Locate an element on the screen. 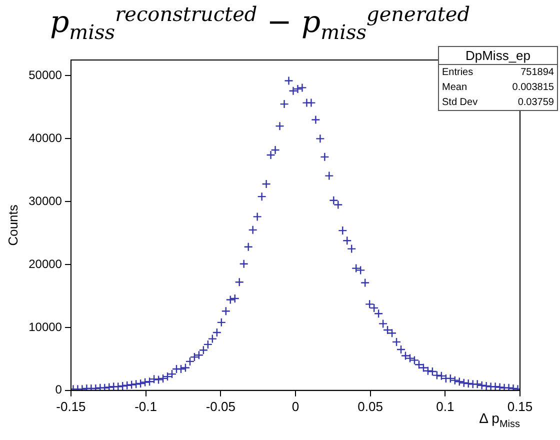 The width and height of the screenshot is (560, 440). annotation: Std Dev is located at coordinates (460, 102).